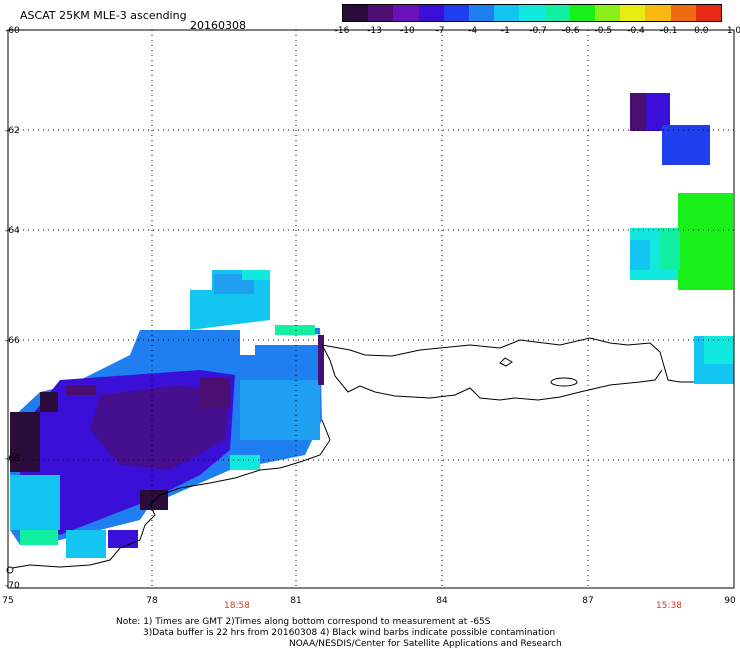 The width and height of the screenshot is (740, 650). What do you see at coordinates (12, 31) in the screenshot?
I see `lat-label: -60` at bounding box center [12, 31].